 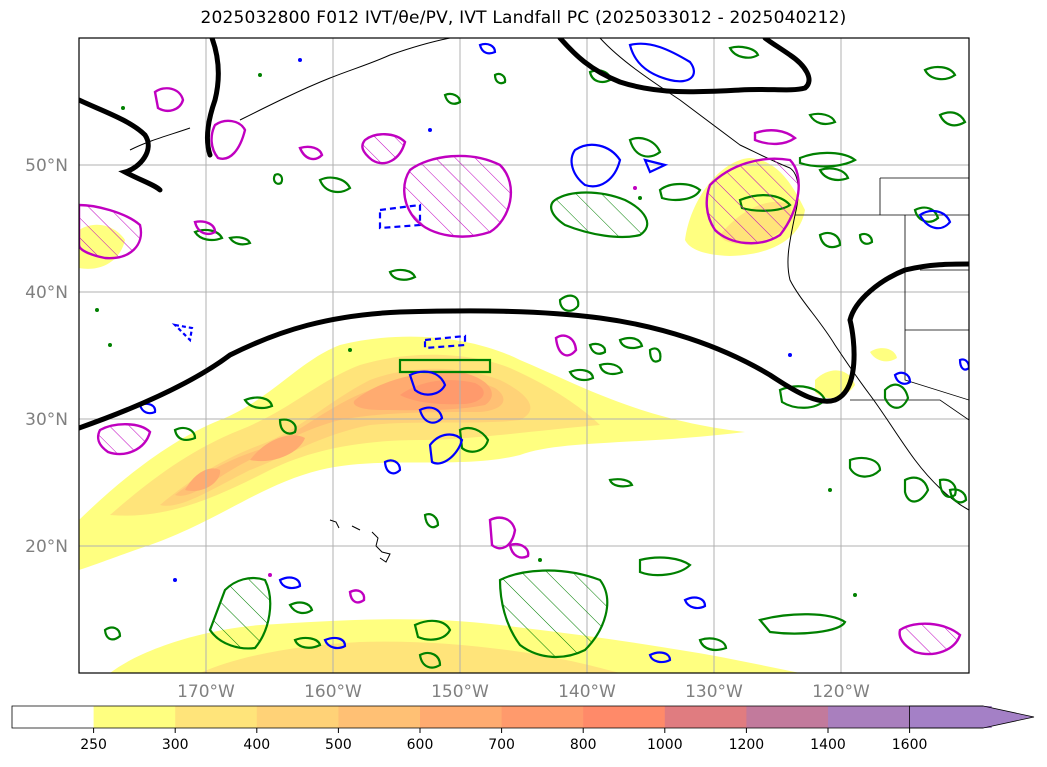 I want to click on colorbar-ticks: 250 300 400 500 600 700 800 1000 1200 1400 1600, so click(x=503, y=740).